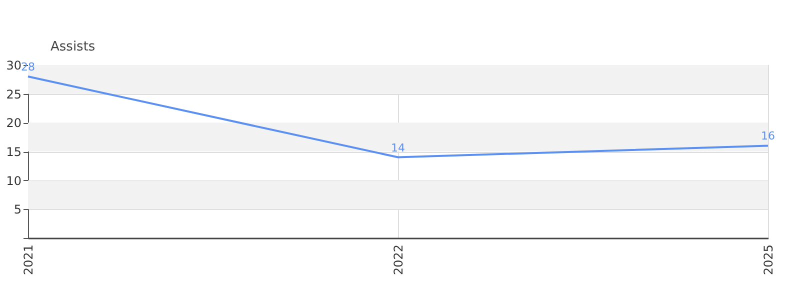 The height and width of the screenshot is (300, 800). What do you see at coordinates (398, 147) in the screenshot?
I see `data-label: 14` at bounding box center [398, 147].